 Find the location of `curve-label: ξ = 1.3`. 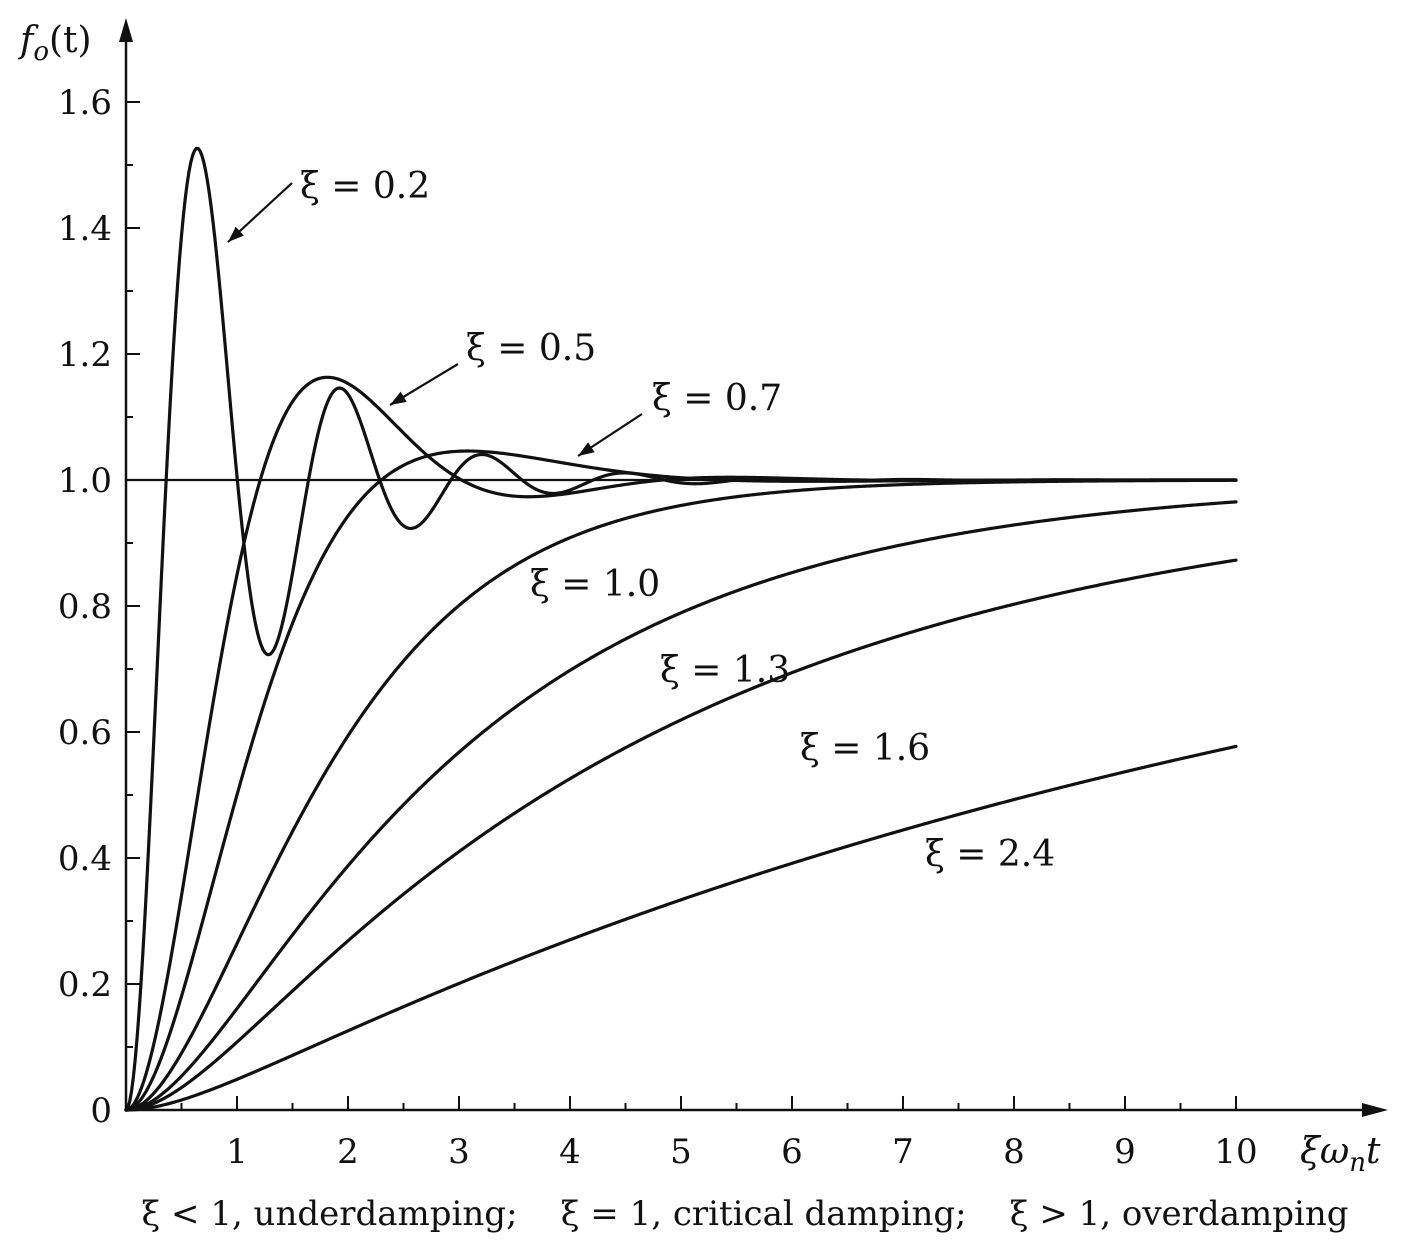

curve-label: ξ = 1.3 is located at coordinates (725, 670).